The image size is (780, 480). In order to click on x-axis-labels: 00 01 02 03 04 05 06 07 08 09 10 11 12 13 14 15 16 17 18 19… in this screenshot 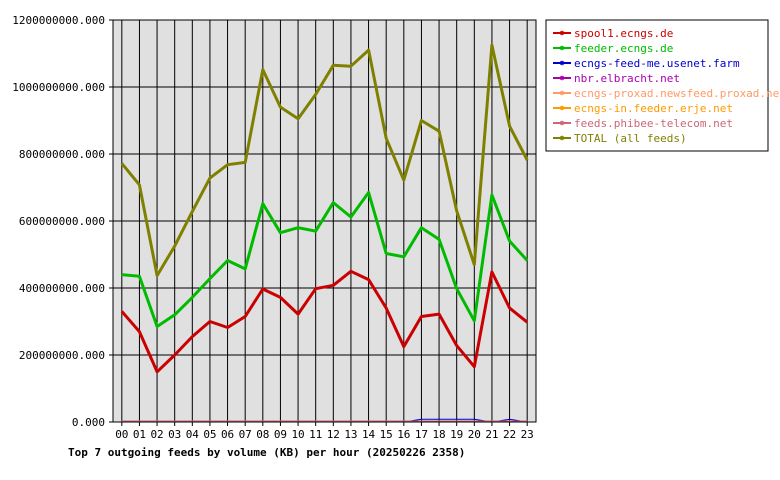, I will do `click(324, 434)`.